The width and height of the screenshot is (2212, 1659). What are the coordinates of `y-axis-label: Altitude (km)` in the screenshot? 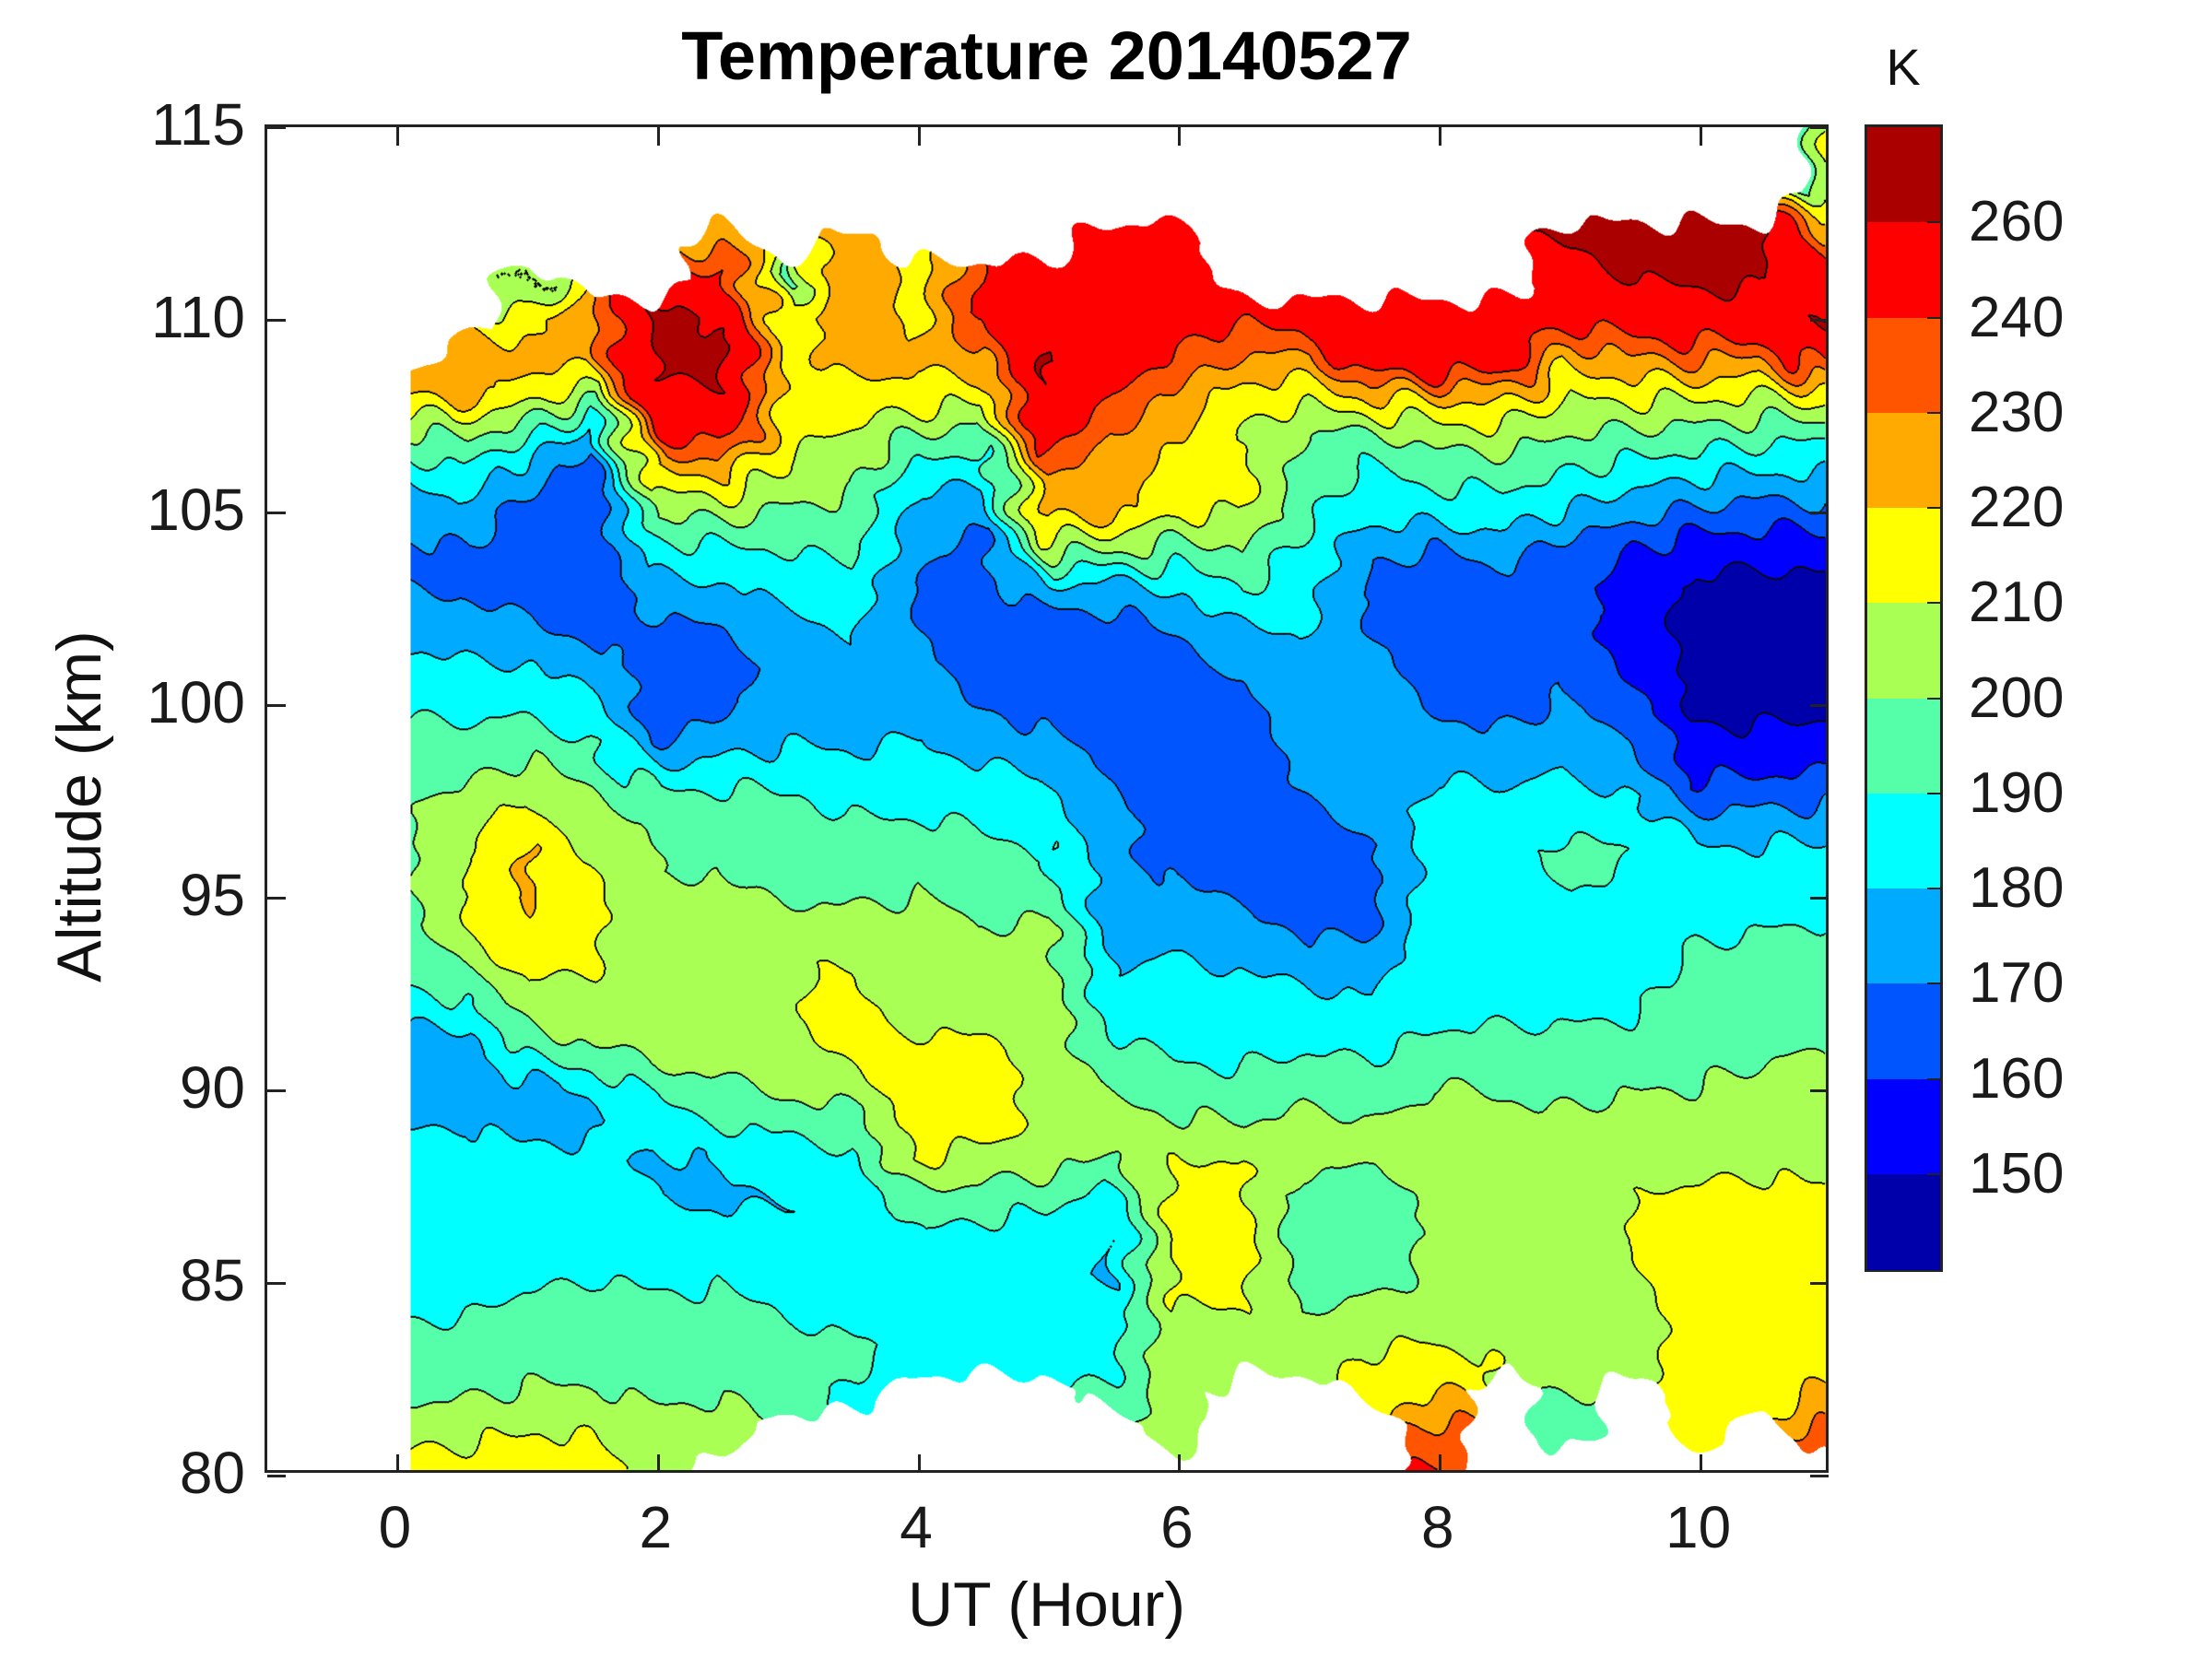 It's located at (79, 806).